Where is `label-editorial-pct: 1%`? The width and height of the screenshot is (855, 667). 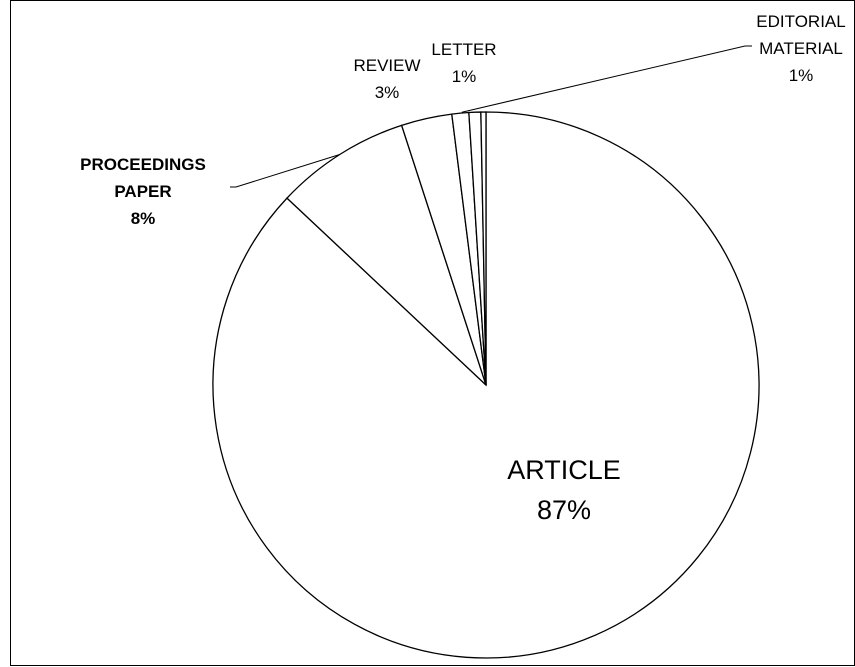
label-editorial-pct: 1% is located at coordinates (801, 75).